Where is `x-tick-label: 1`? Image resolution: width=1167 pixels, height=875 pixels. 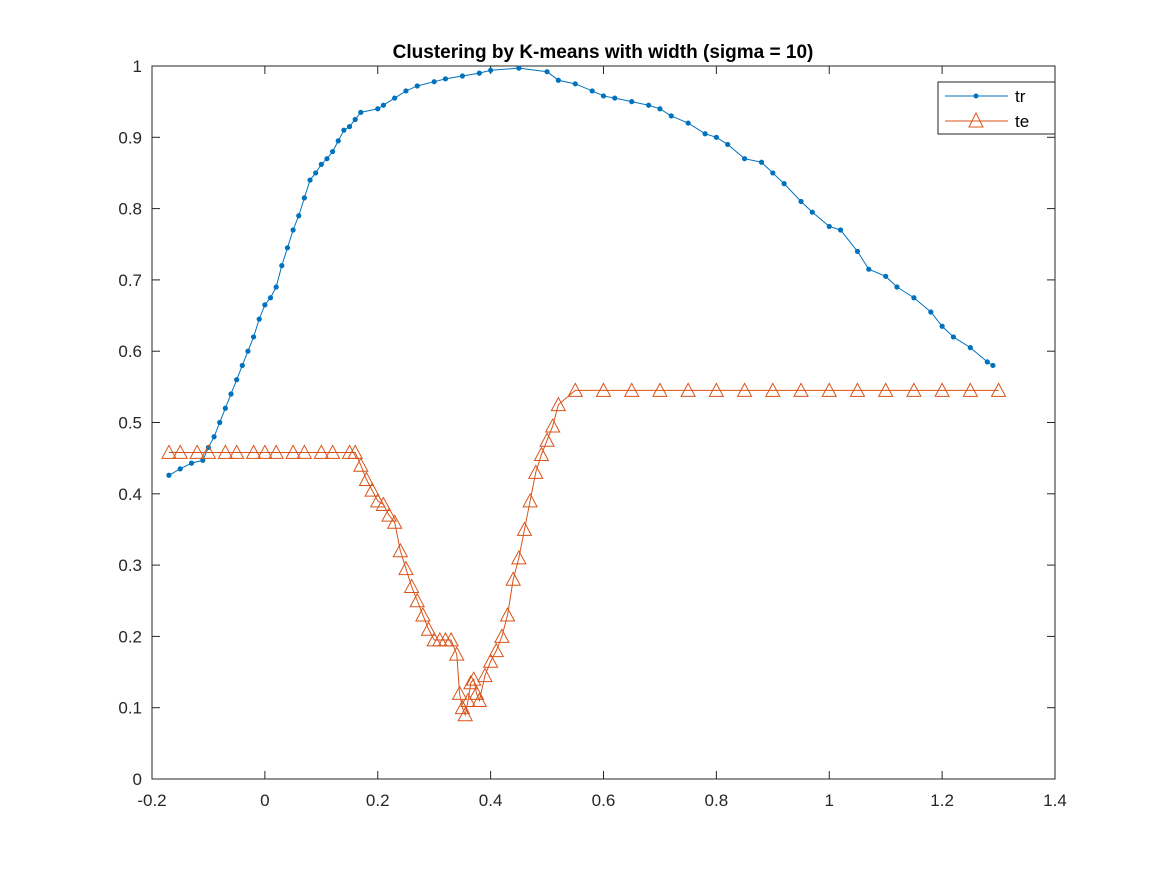
x-tick-label: 1 is located at coordinates (829, 800).